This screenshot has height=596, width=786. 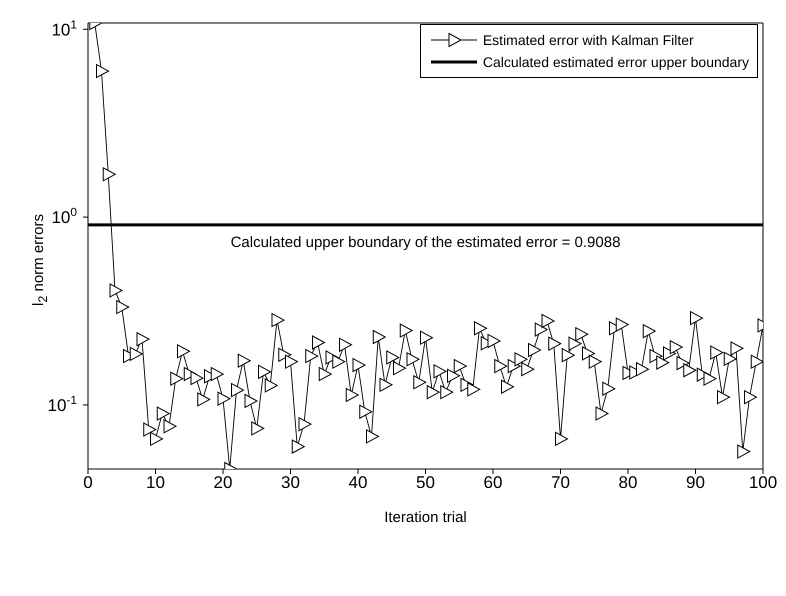 What do you see at coordinates (695, 482) in the screenshot?
I see `x-tick-label: 90` at bounding box center [695, 482].